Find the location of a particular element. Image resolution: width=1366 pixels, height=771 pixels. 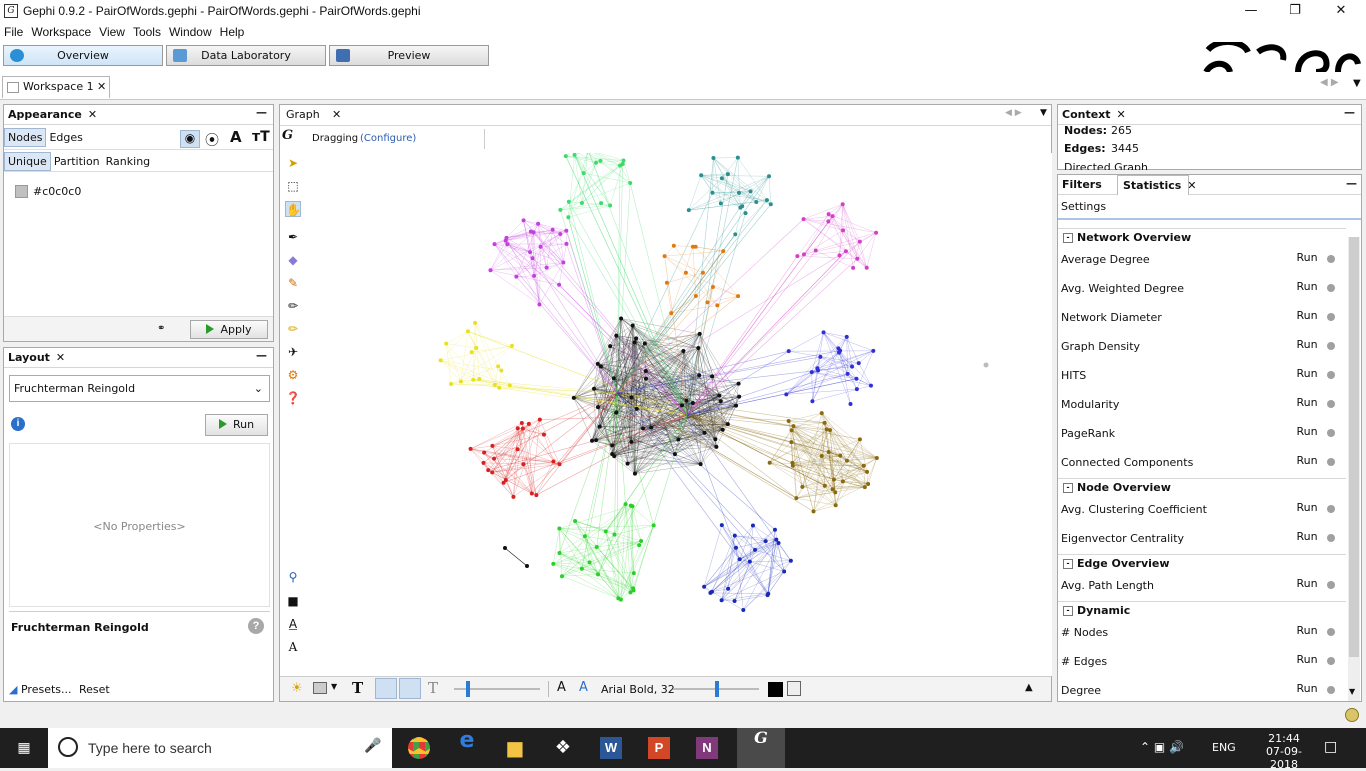

language-indicator: ENG is located at coordinates (1224, 747).